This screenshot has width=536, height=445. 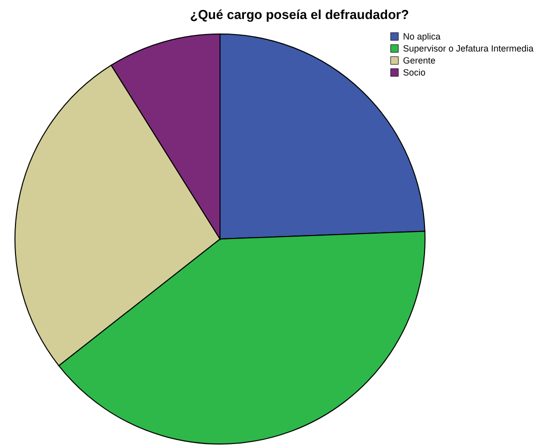 What do you see at coordinates (422, 37) in the screenshot?
I see `legend-label: No aplica` at bounding box center [422, 37].